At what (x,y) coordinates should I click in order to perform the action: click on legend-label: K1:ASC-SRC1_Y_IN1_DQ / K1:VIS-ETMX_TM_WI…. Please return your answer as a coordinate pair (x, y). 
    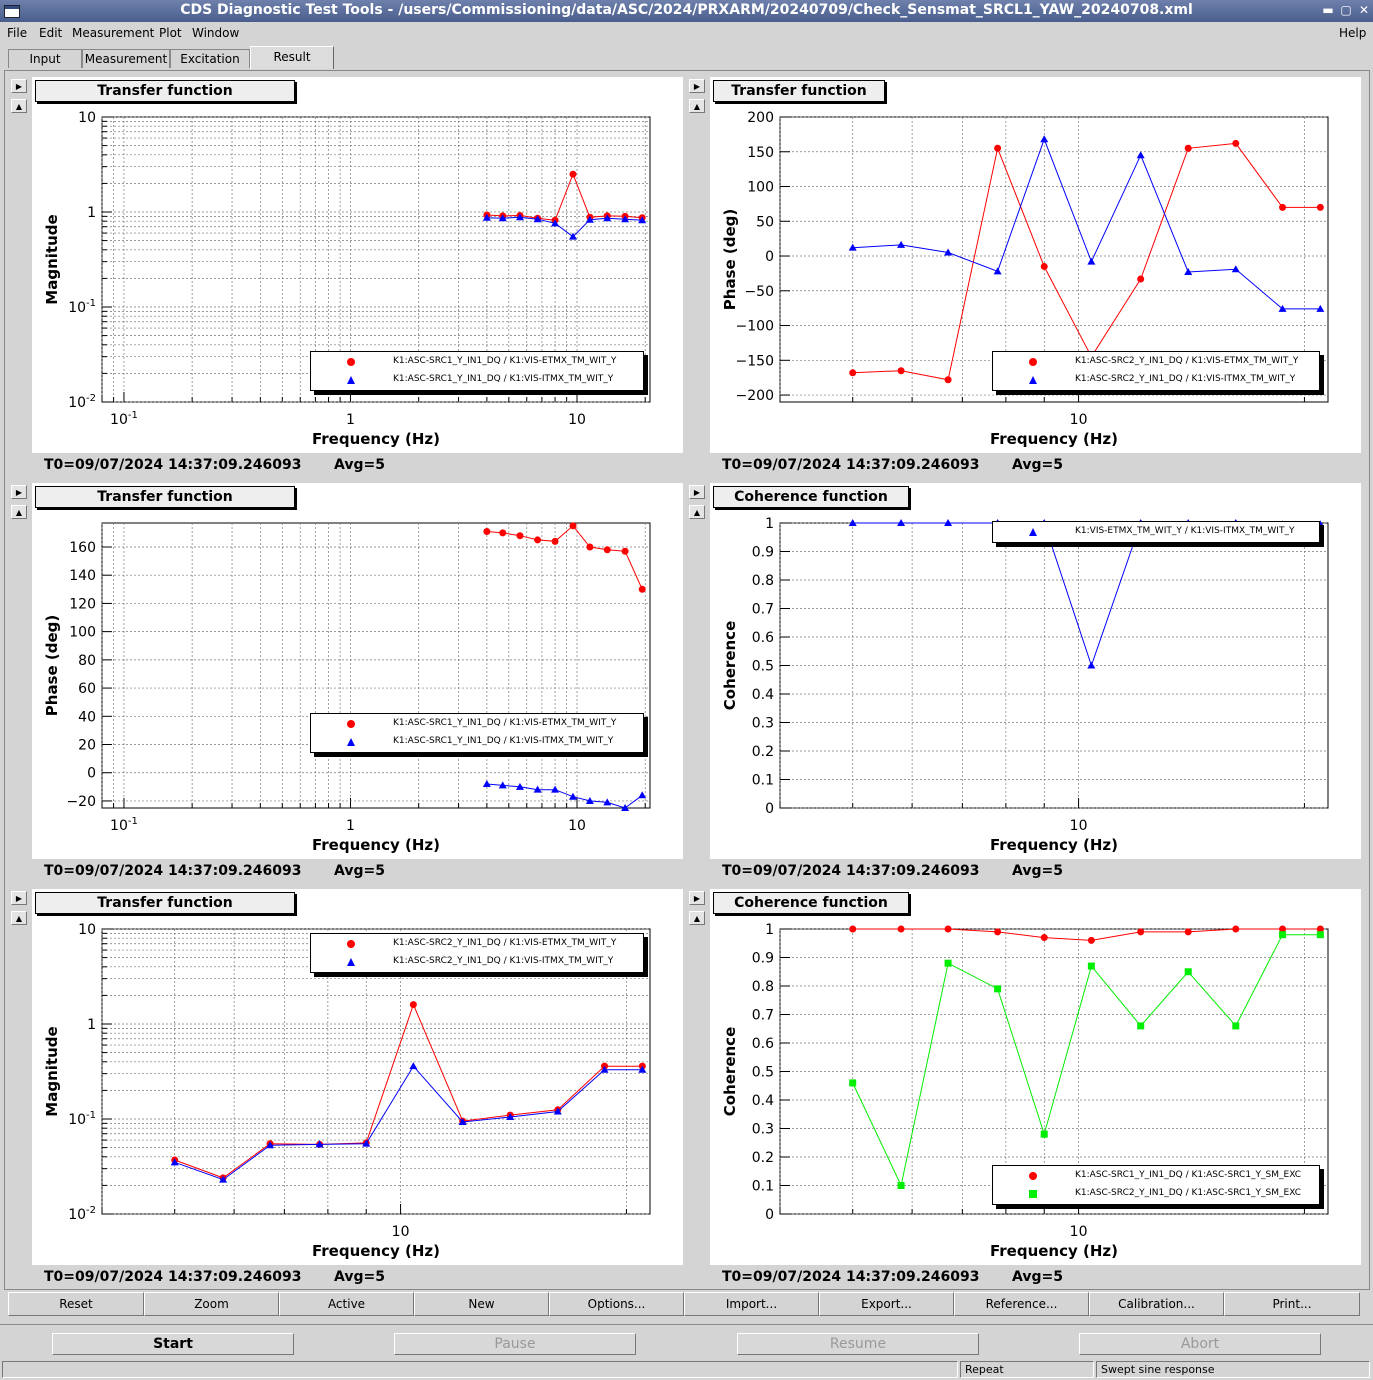
    Looking at the image, I should click on (505, 723).